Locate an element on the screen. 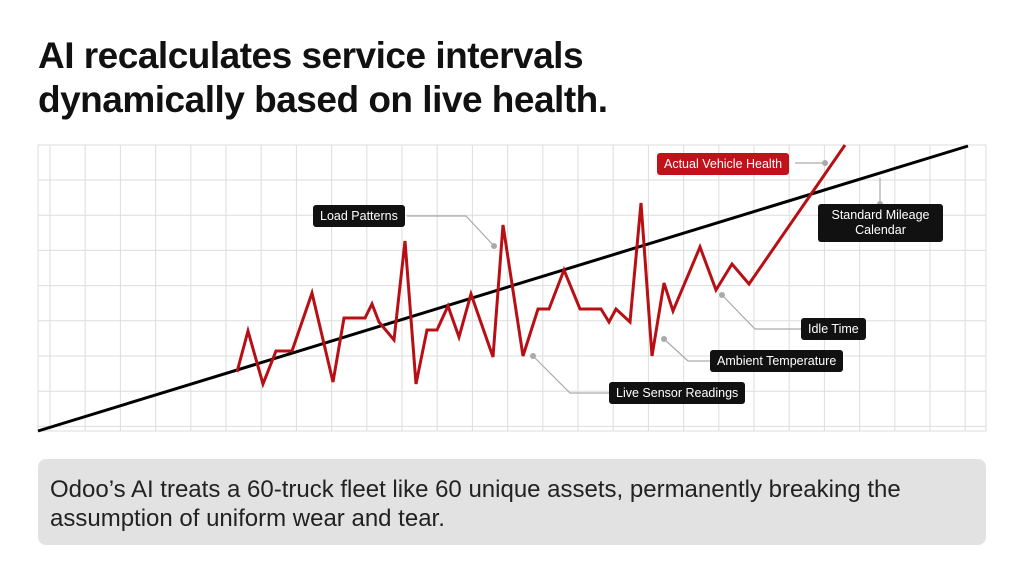 The image size is (1024, 571). label-standard-mileage-calendar: Standard Mileage Calendar is located at coordinates (880, 223).